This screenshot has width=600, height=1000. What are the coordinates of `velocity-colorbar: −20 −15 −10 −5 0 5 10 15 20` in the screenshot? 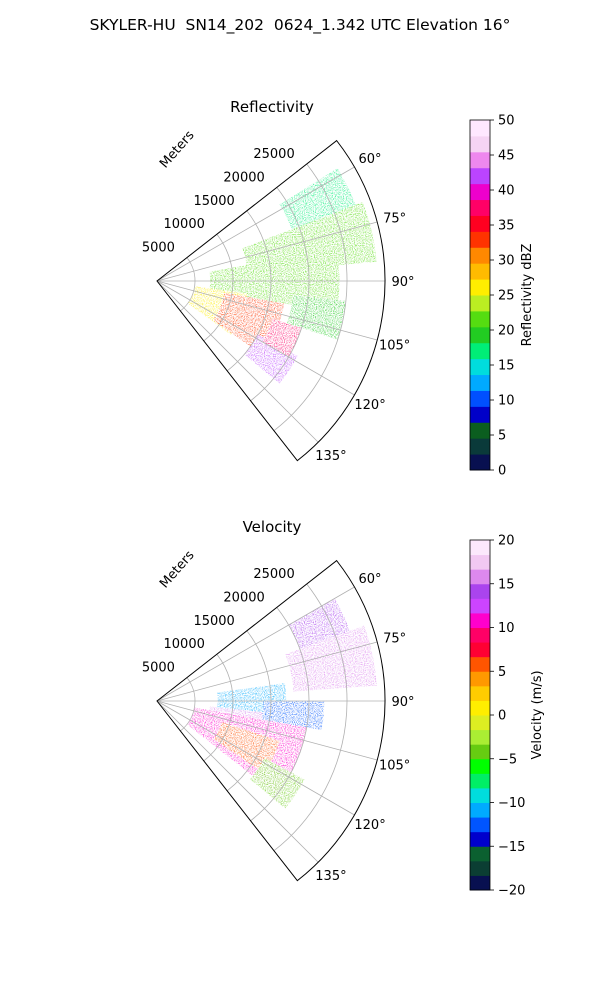 It's located at (497, 716).